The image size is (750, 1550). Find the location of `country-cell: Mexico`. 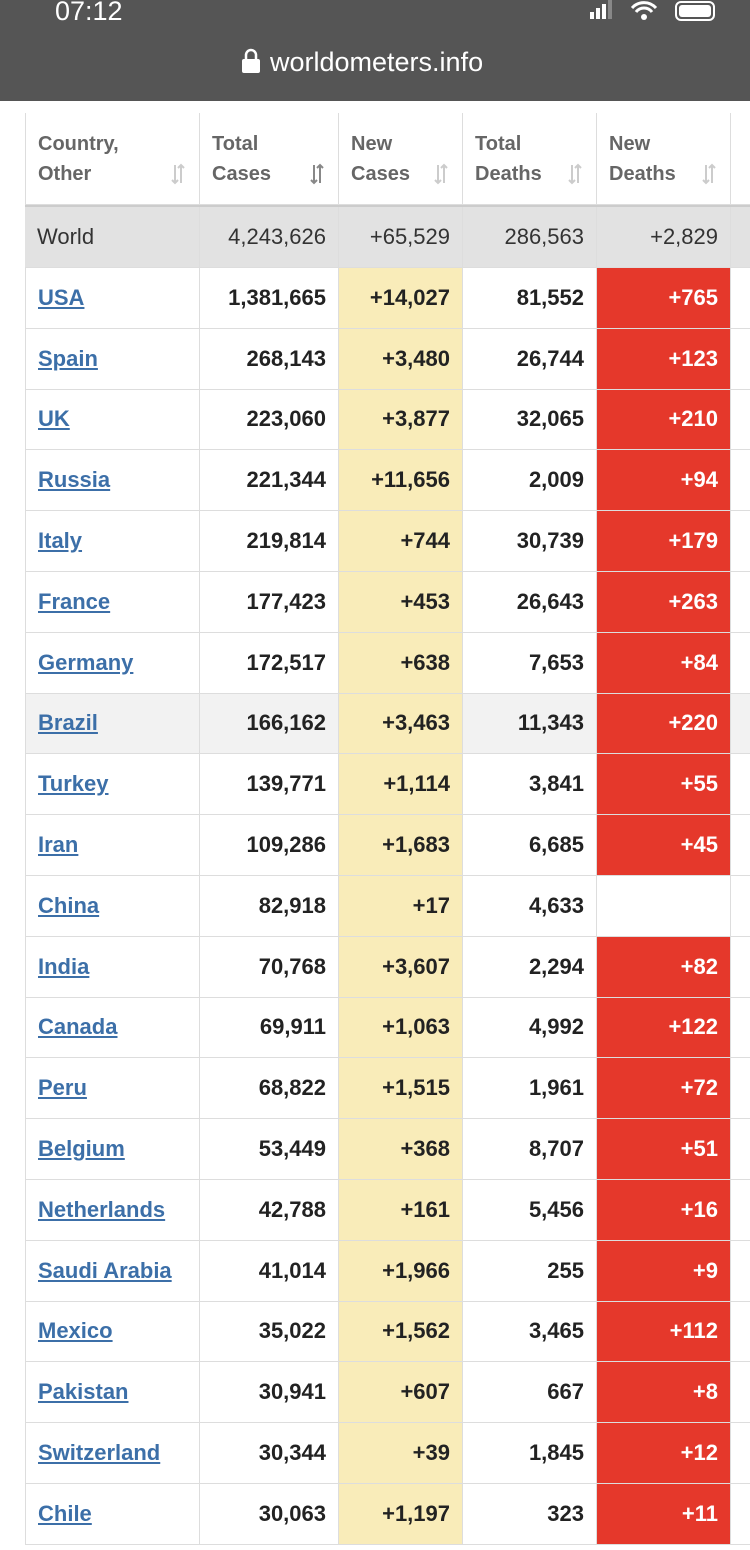

country-cell: Mexico is located at coordinates (112, 1332).